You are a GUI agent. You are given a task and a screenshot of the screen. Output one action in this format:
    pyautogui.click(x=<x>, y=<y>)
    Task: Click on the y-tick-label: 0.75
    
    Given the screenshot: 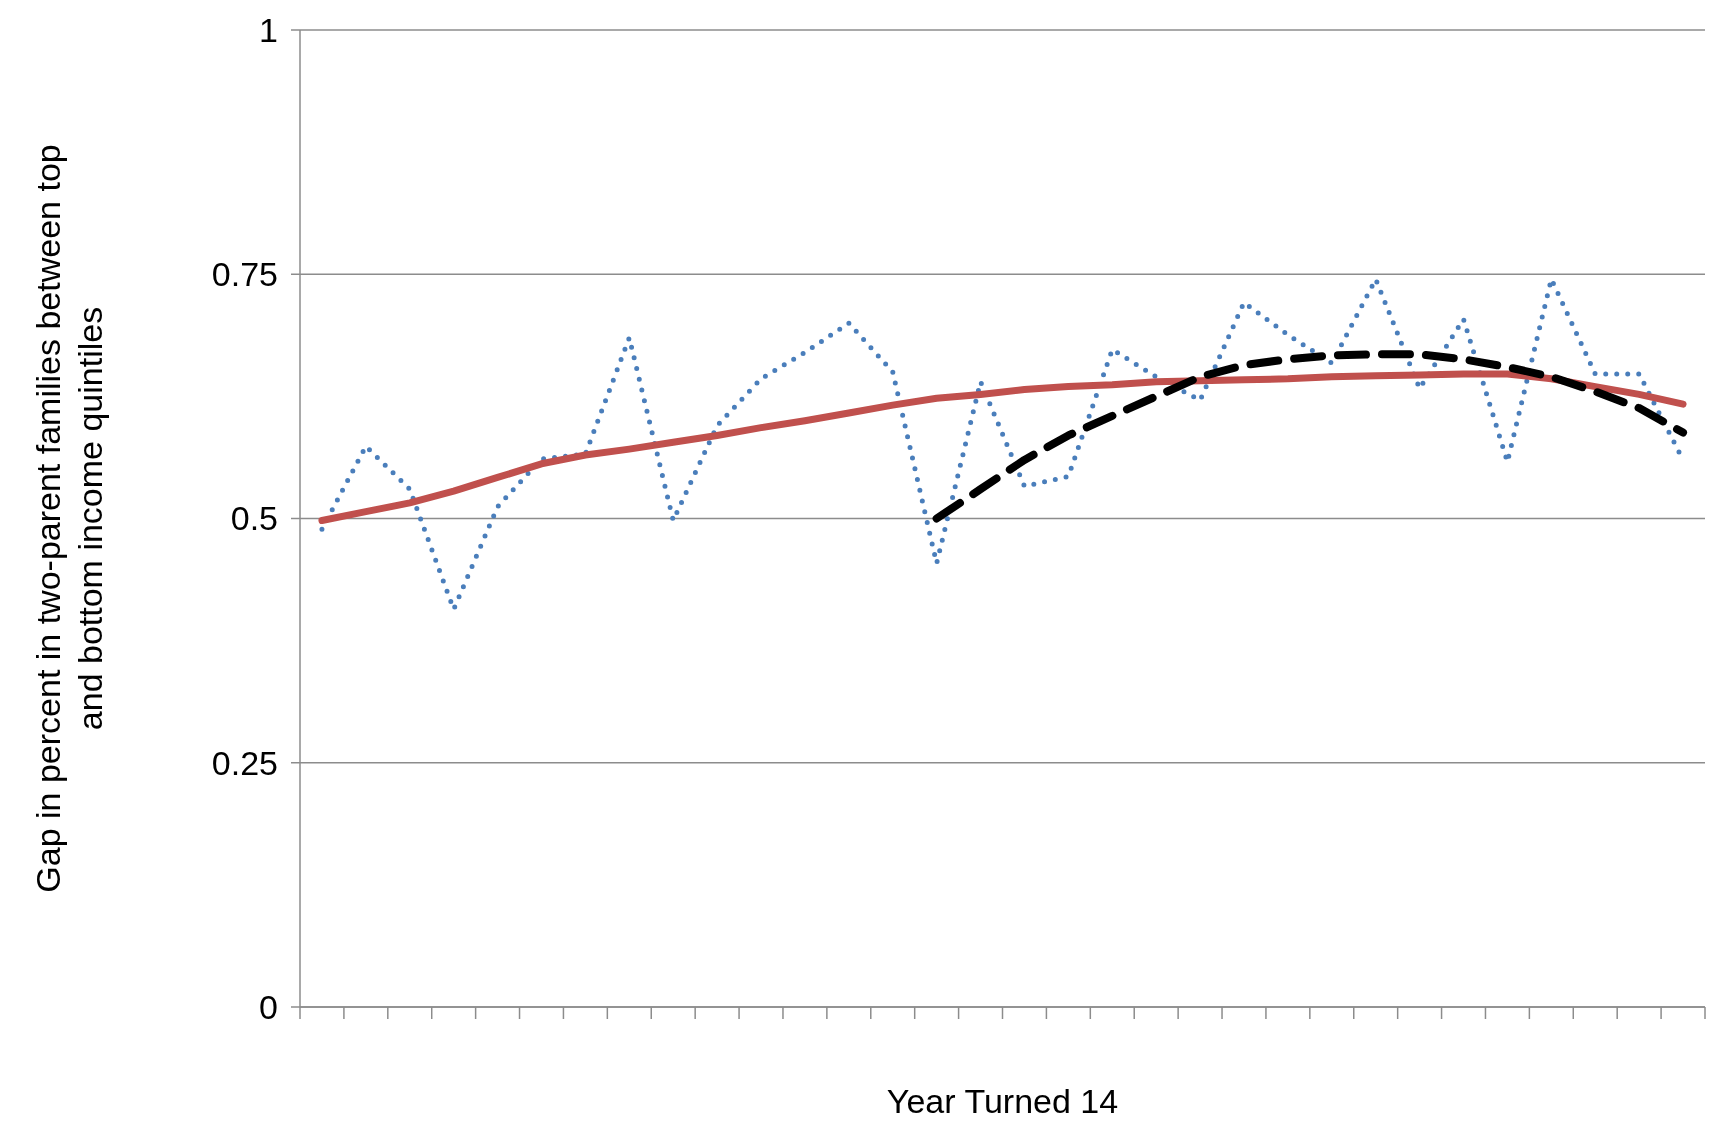 What is the action you would take?
    pyautogui.click(x=244, y=274)
    